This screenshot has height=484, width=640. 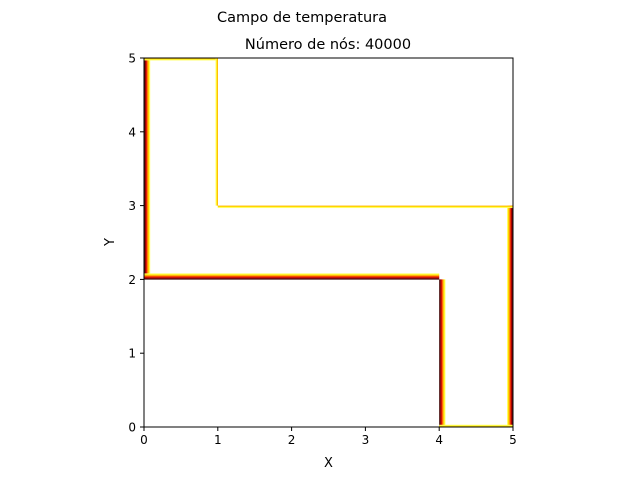 I want to click on figure-suptitle: Campo de temperatura, so click(x=302, y=18).